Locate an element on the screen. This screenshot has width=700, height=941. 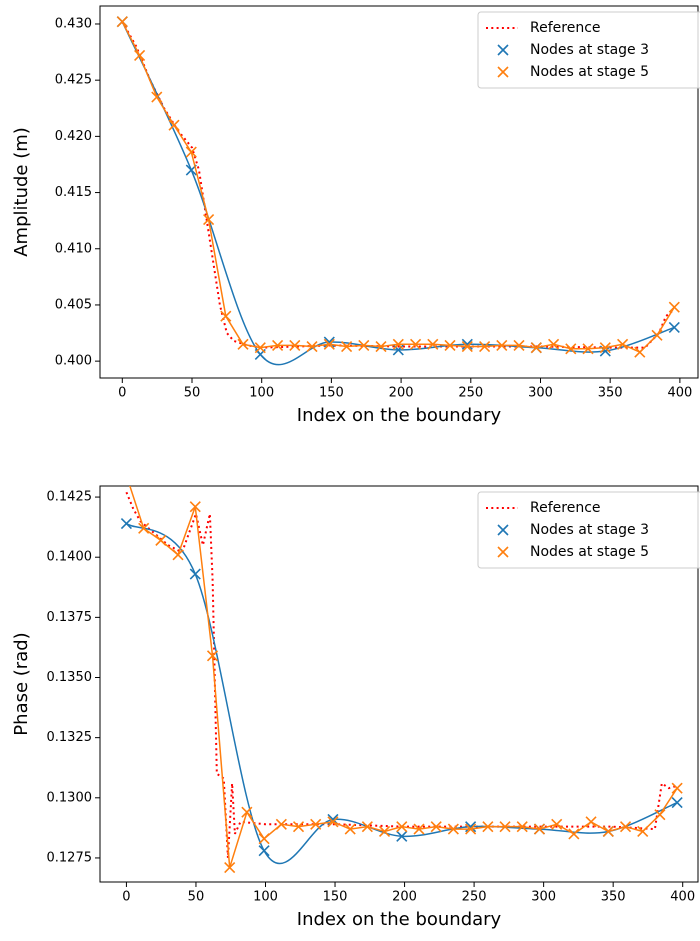
legend-label: Nodes at stage 5 is located at coordinates (589, 72).